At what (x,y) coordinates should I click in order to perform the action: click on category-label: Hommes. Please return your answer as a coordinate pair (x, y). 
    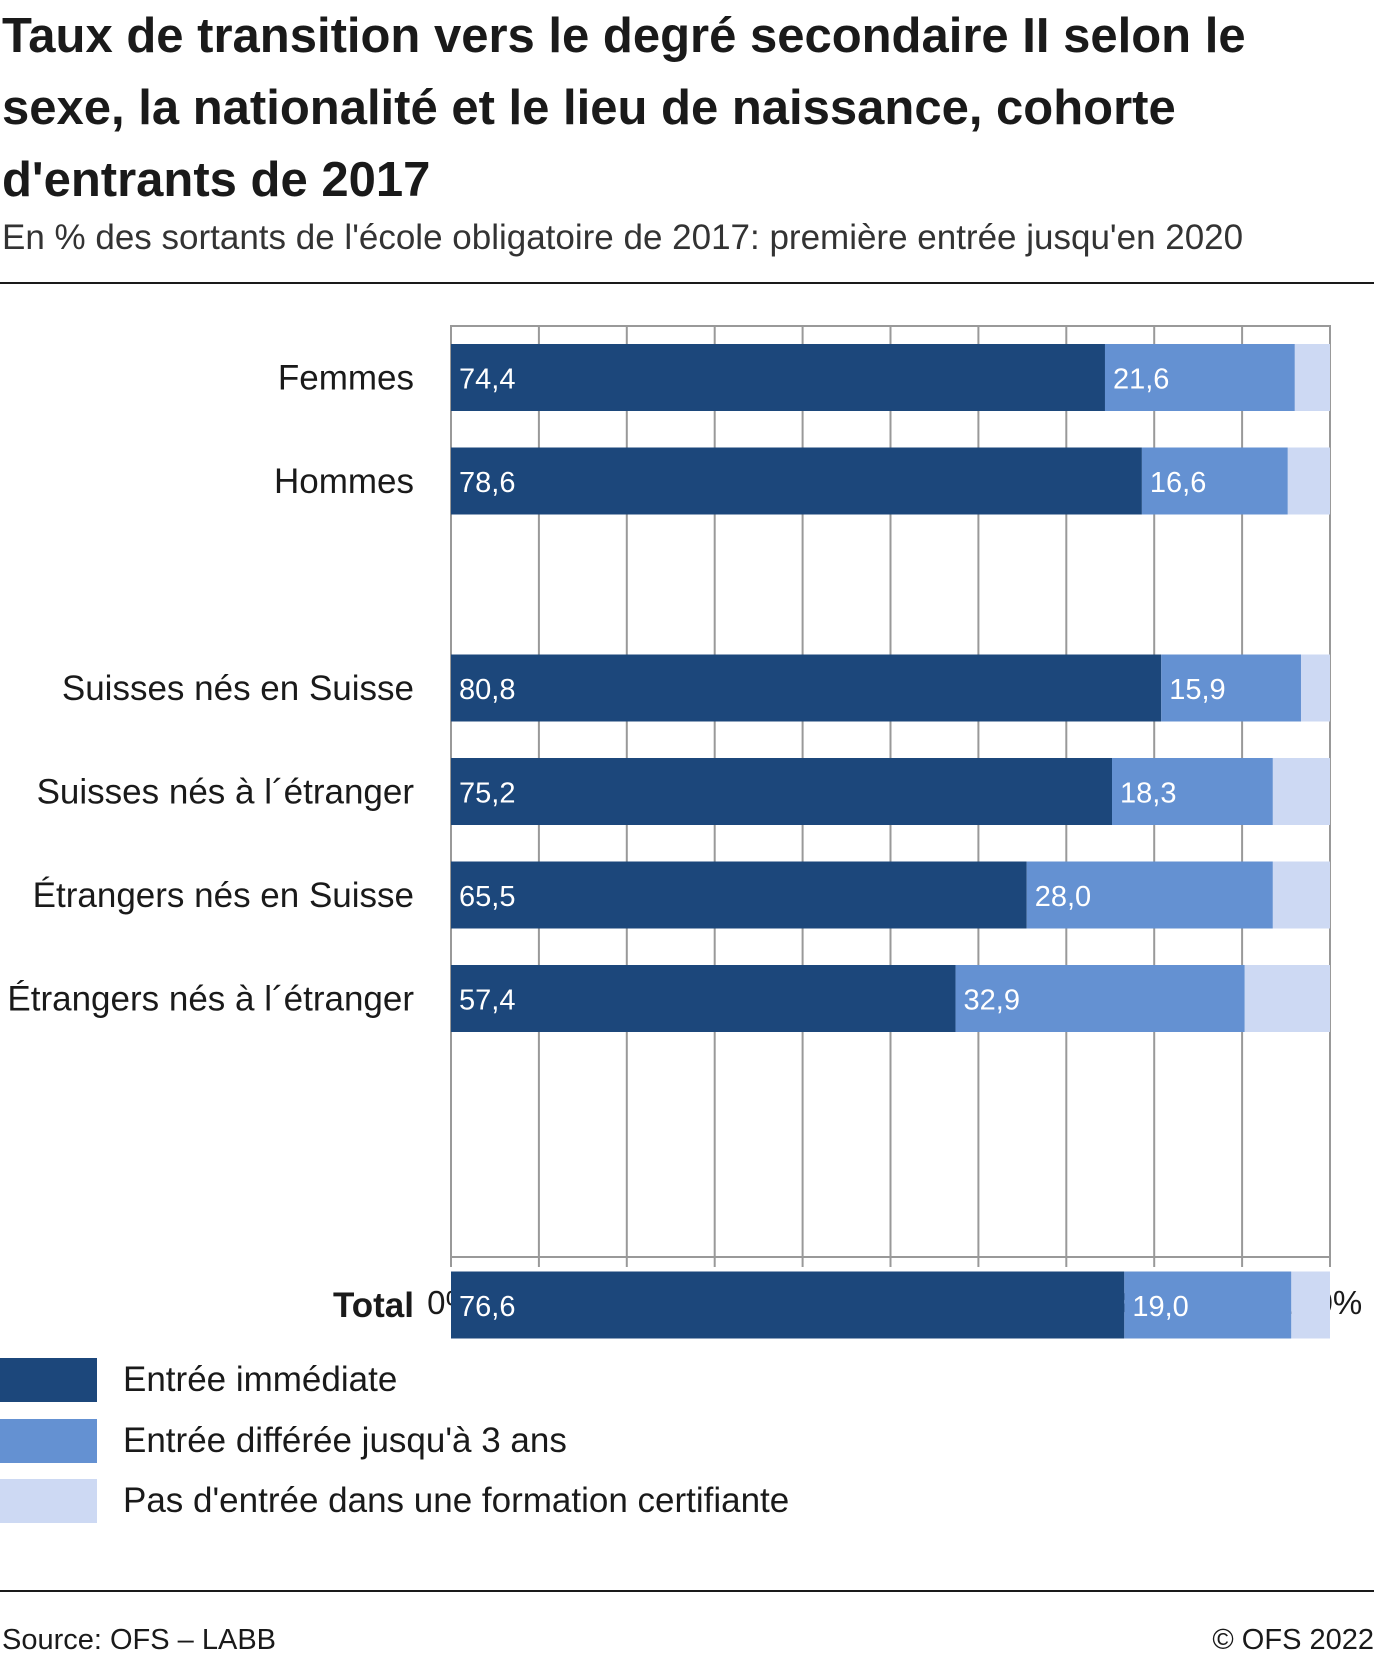
    Looking at the image, I should click on (344, 481).